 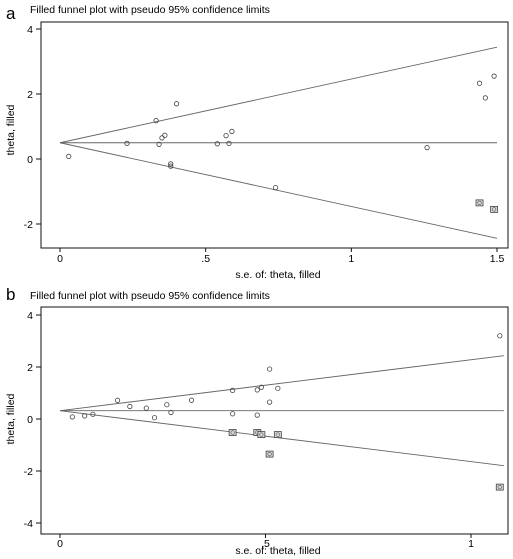 What do you see at coordinates (471, 544) in the screenshot?
I see `panel-b-xtick-label: 1` at bounding box center [471, 544].